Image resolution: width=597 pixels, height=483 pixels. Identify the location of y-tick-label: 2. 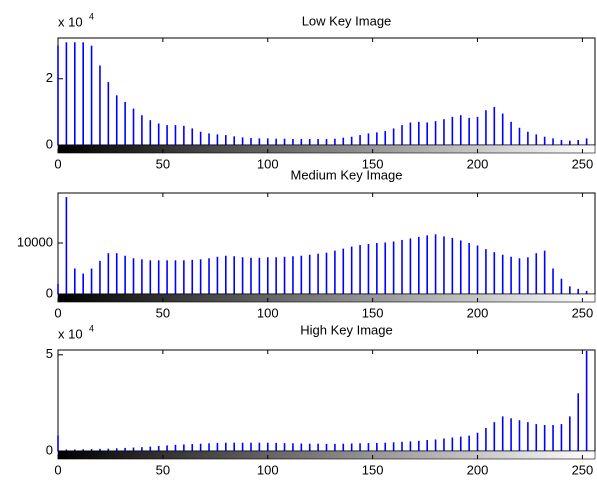
(49, 77).